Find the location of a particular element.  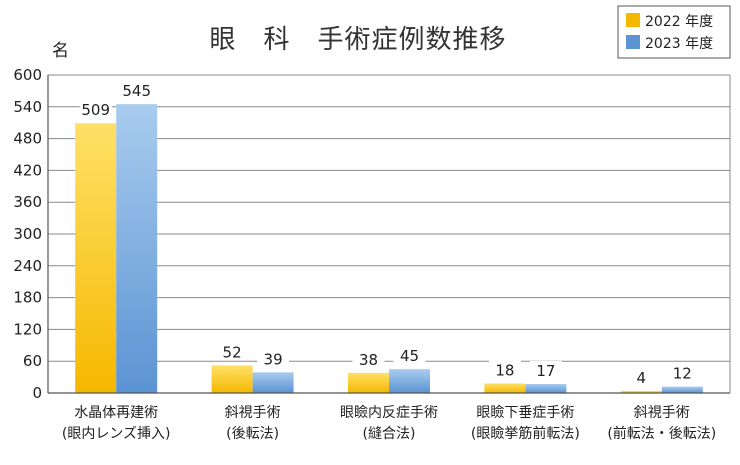

data-label: 17 is located at coordinates (545, 371).